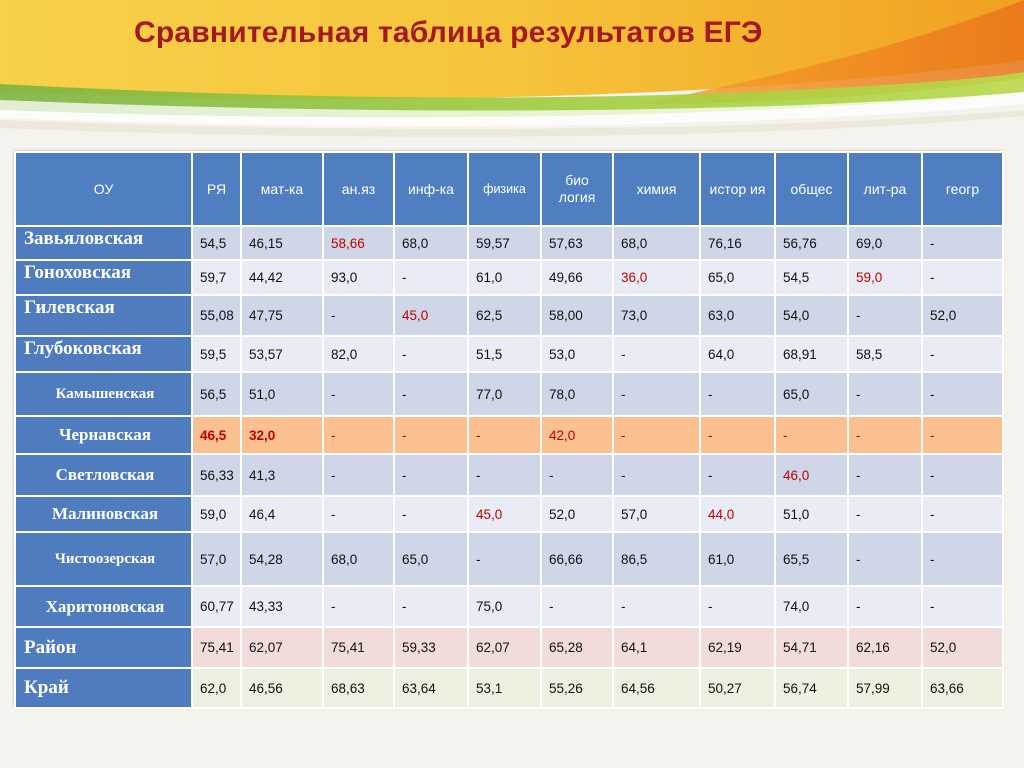  What do you see at coordinates (577, 243) in the screenshot?
I see `value-cell: 57,63` at bounding box center [577, 243].